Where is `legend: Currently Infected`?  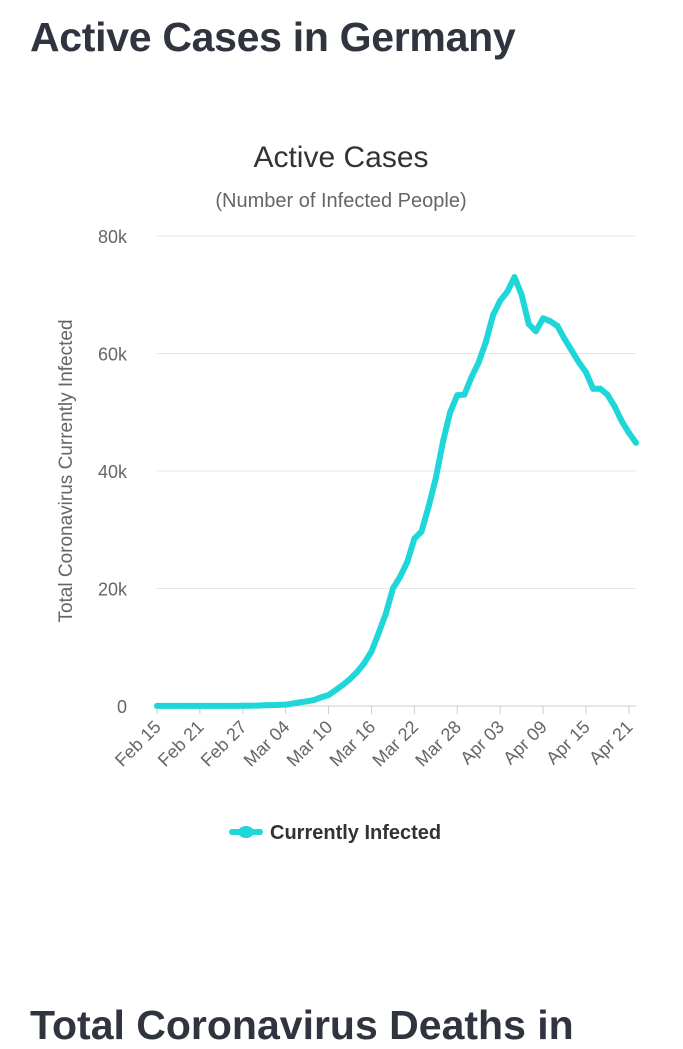
legend: Currently Infected is located at coordinates (335, 833).